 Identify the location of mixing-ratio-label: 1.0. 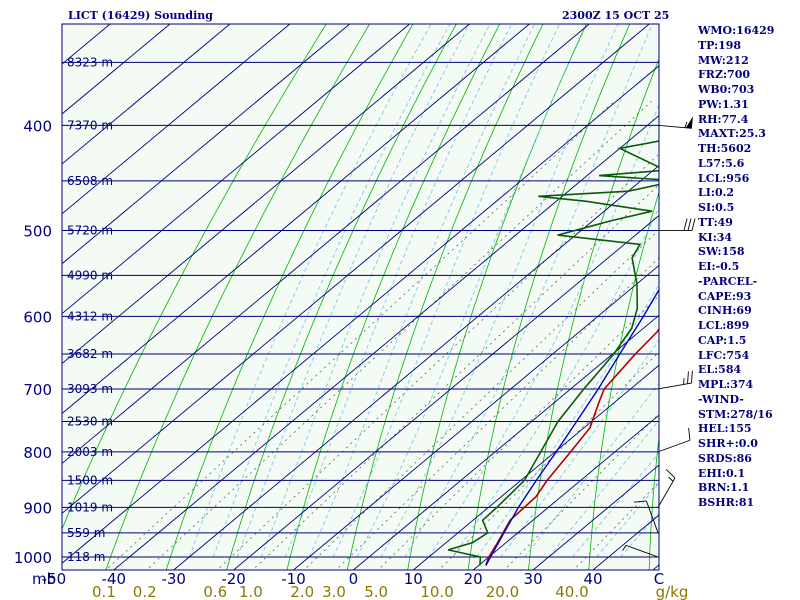
(251, 591).